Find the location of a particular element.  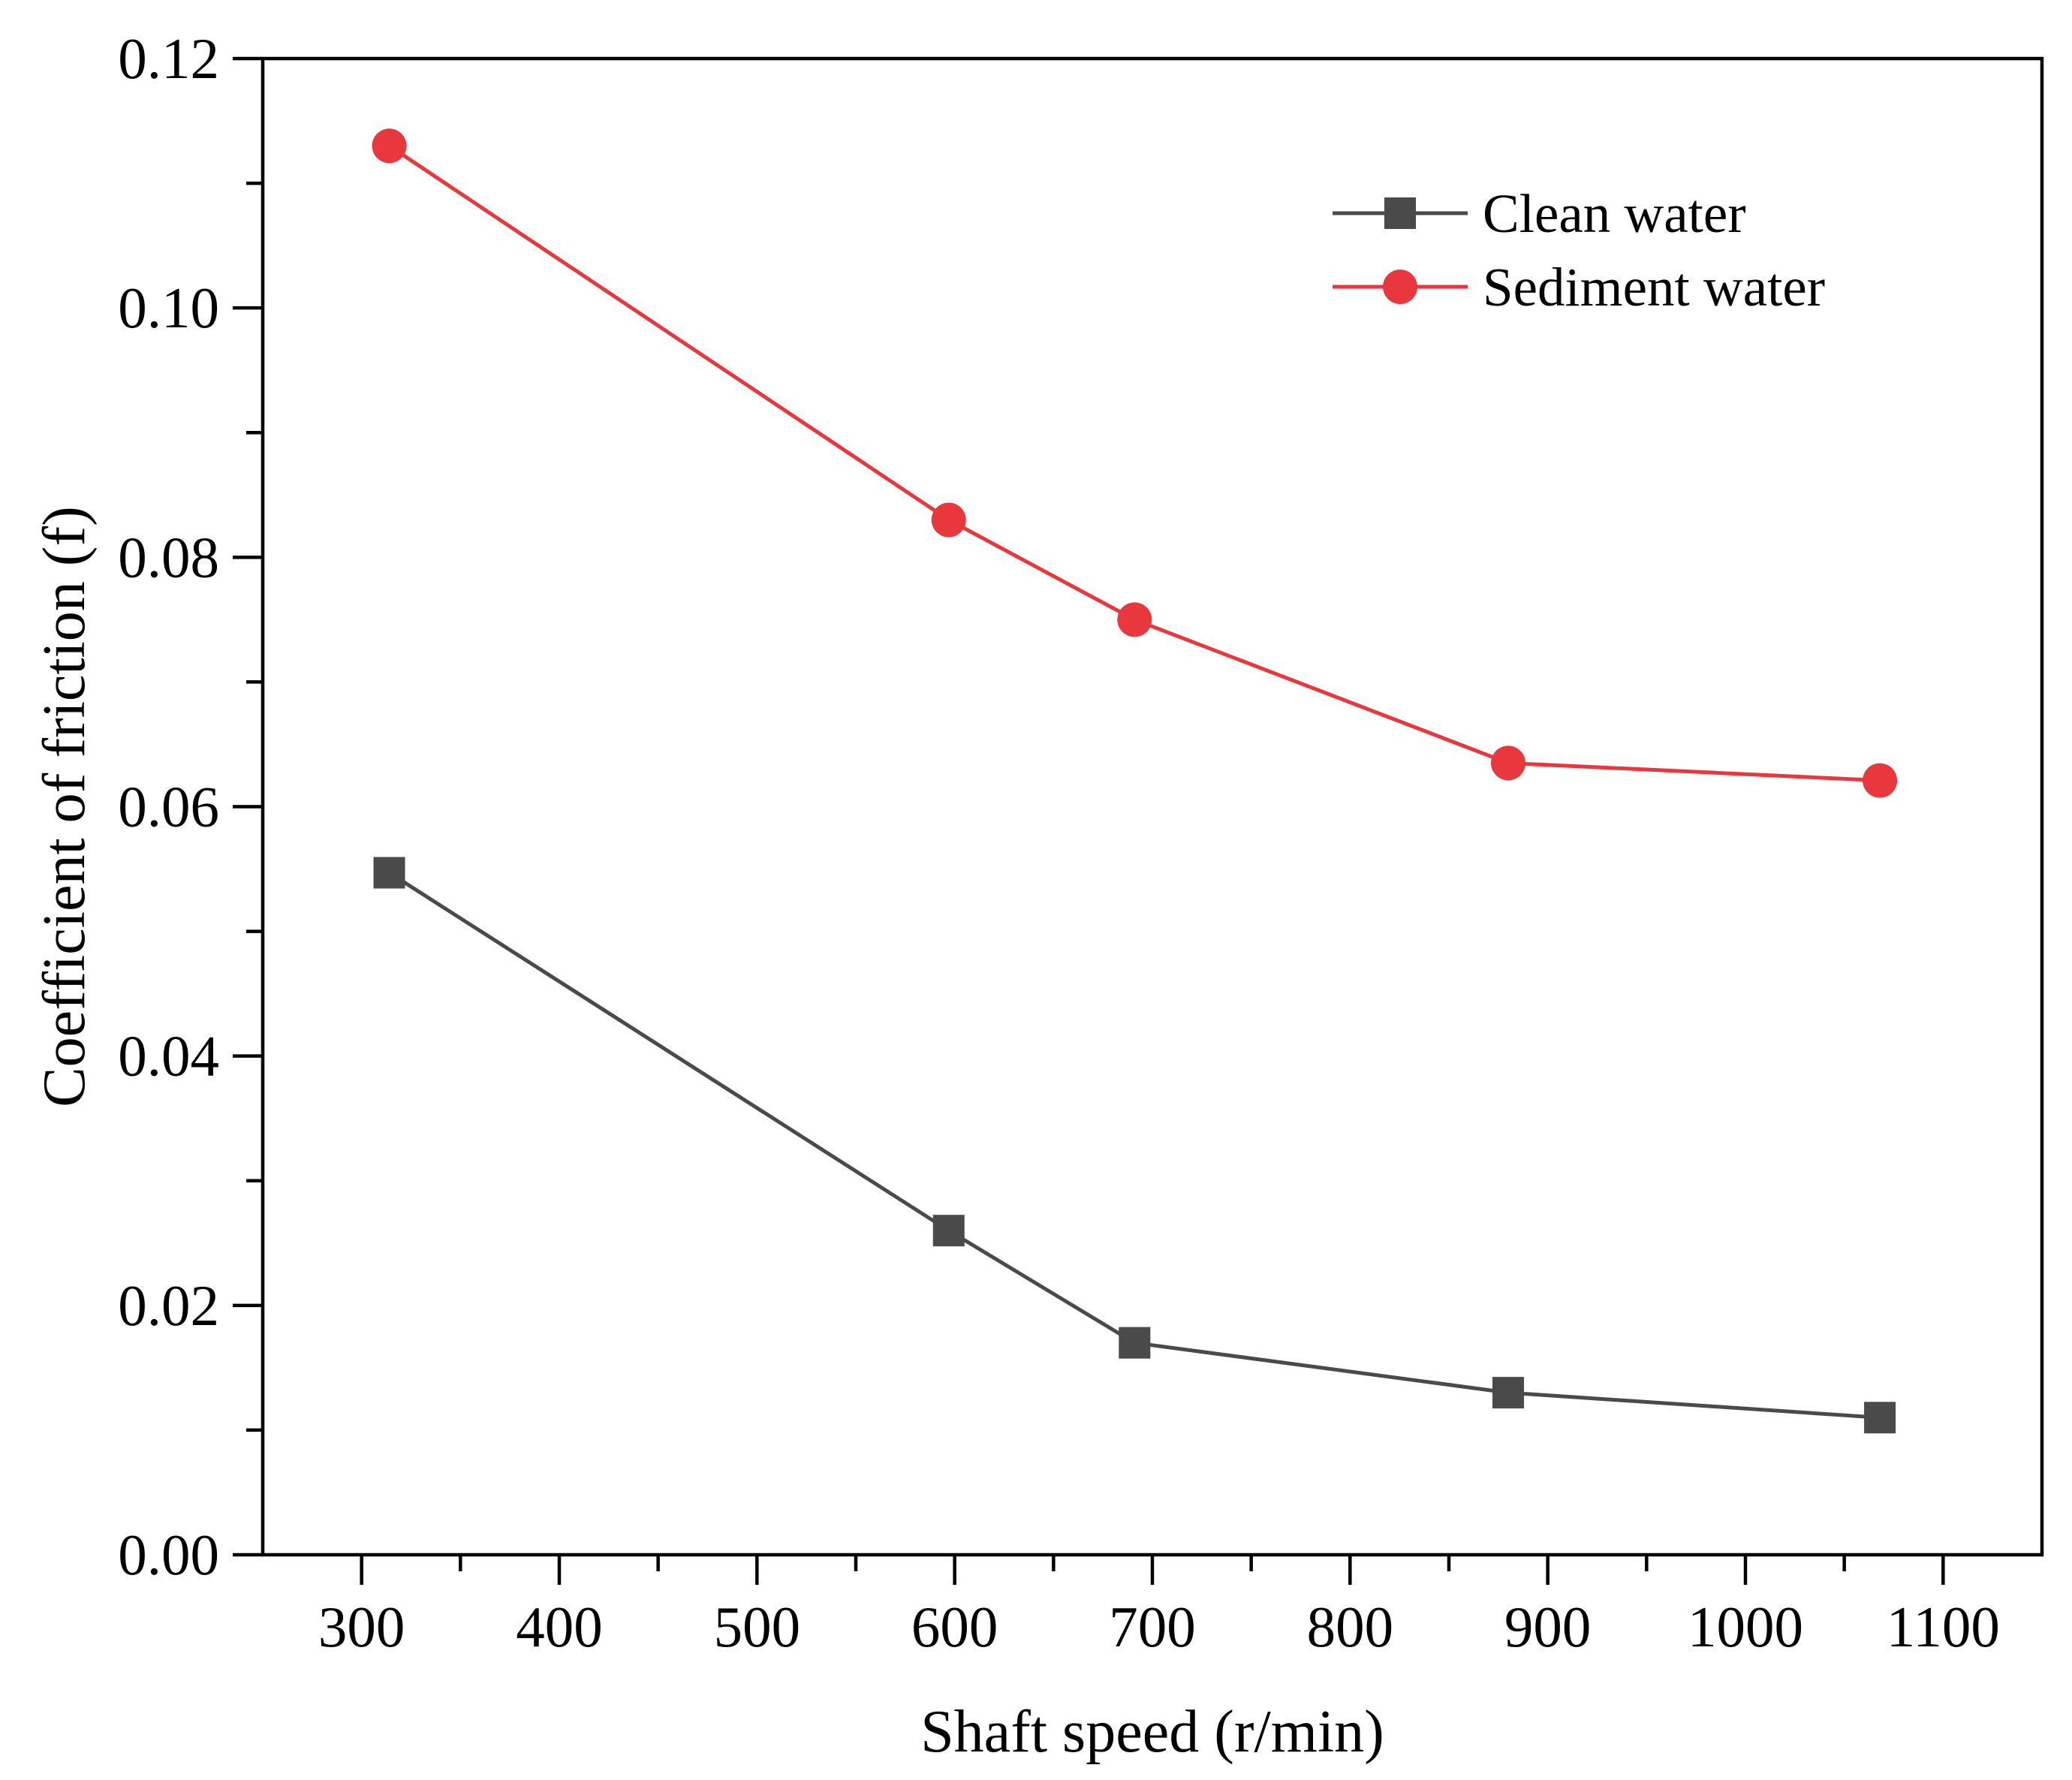

x-axis-title: Shaft speed (r/min) is located at coordinates (1152, 1732).